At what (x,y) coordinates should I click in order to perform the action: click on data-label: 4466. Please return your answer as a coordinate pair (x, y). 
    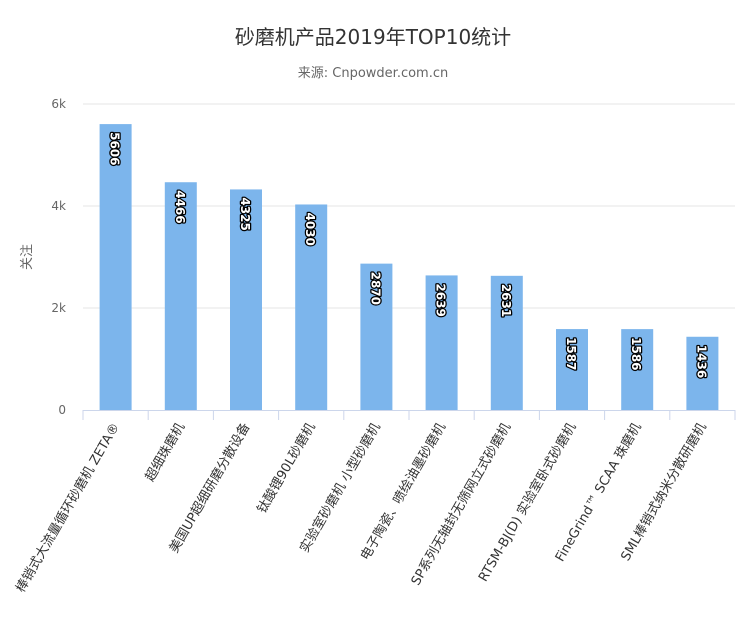
    Looking at the image, I should click on (180, 206).